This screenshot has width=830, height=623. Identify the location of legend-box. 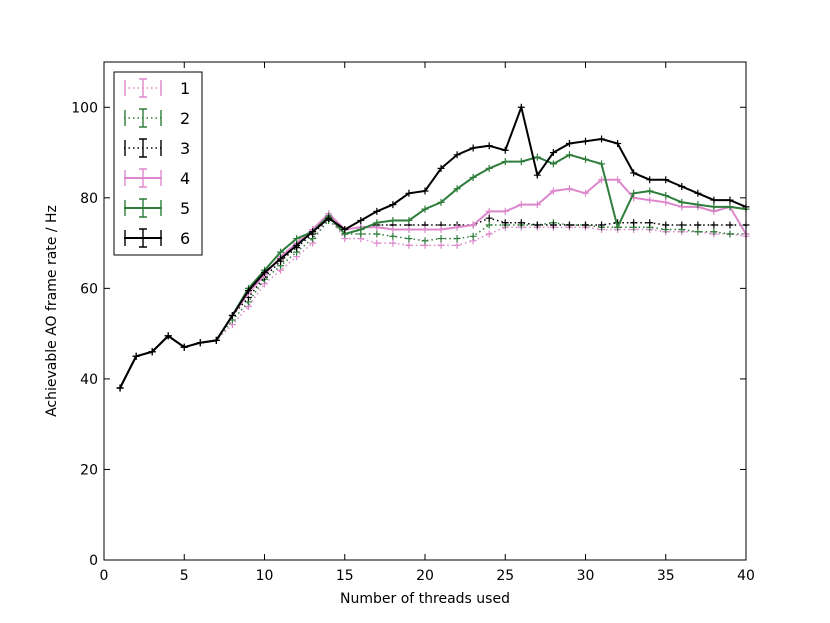
(158, 163).